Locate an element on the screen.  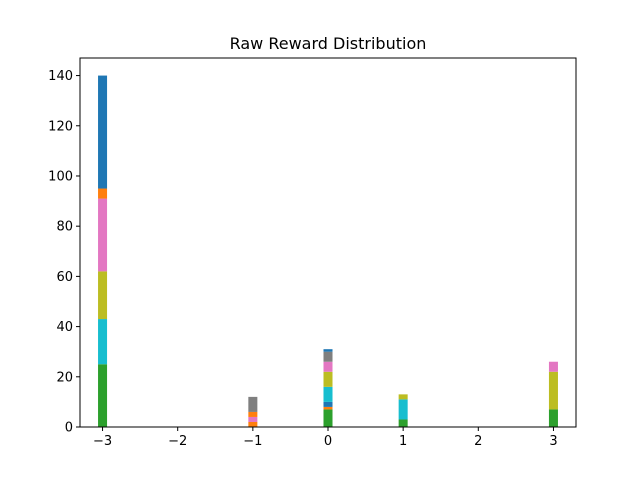
y-tick-label: 100 is located at coordinates (60, 176).